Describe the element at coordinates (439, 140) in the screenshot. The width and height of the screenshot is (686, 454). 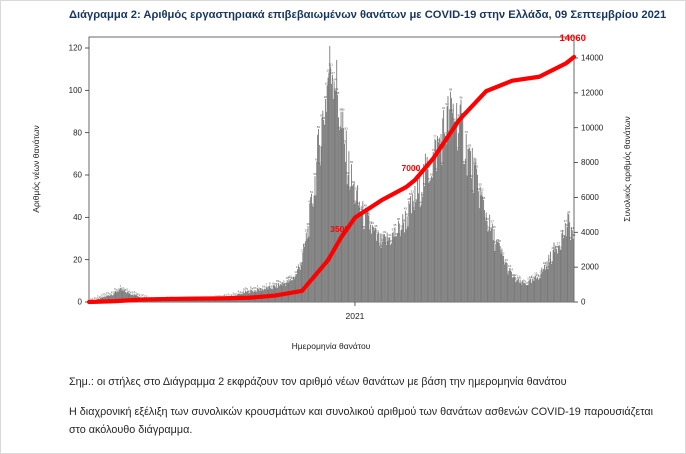
I see `bar-value-label: 76` at that location.